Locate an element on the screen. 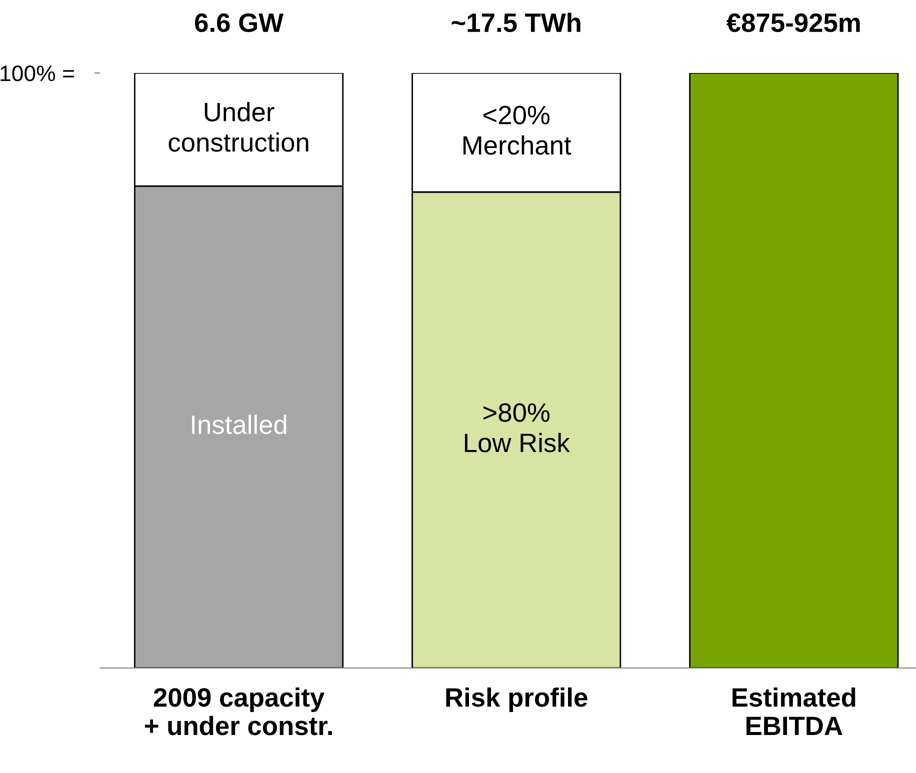  data-label: Installed is located at coordinates (239, 424).